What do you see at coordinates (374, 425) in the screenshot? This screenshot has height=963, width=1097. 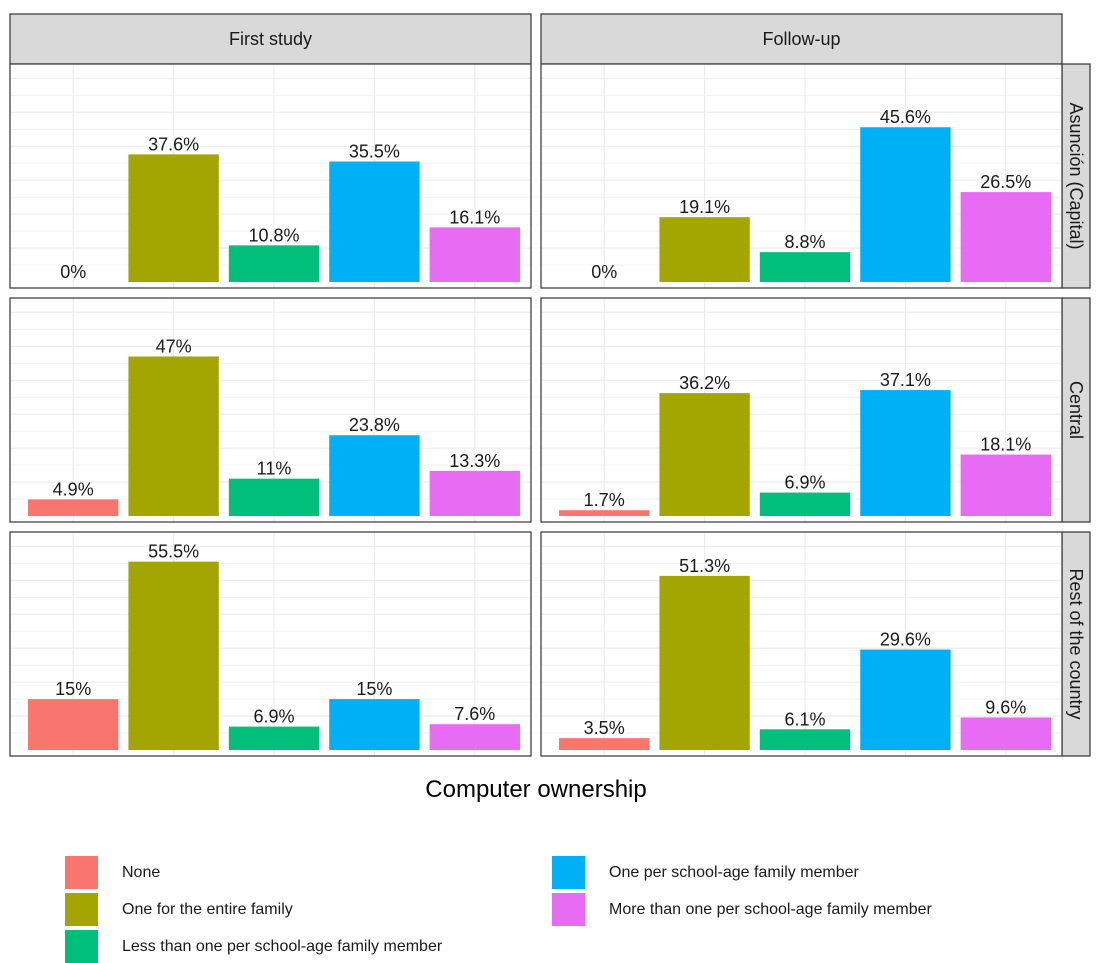 I see `data-label: 23.8%` at bounding box center [374, 425].